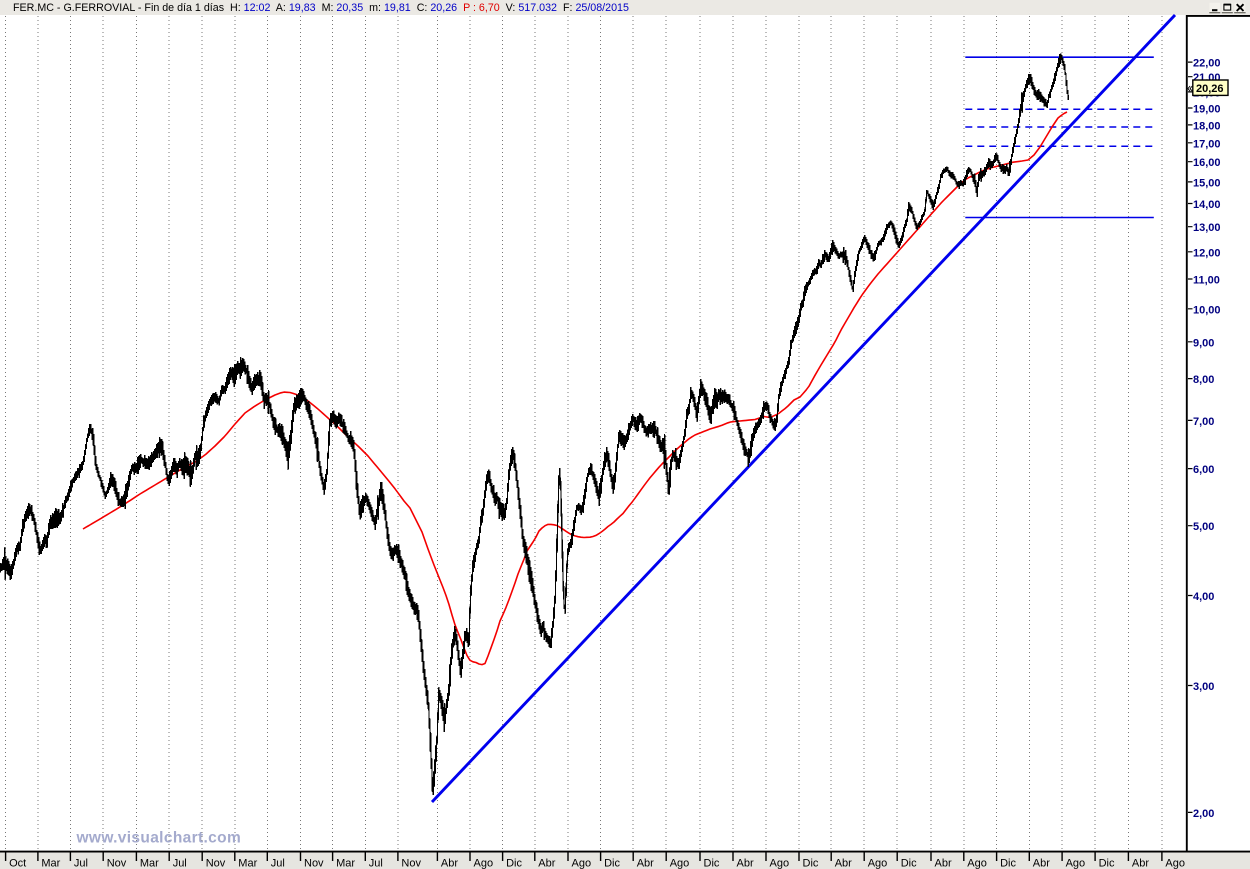 The width and height of the screenshot is (1250, 869). I want to click on svg-text: 9,00, so click(1203, 343).